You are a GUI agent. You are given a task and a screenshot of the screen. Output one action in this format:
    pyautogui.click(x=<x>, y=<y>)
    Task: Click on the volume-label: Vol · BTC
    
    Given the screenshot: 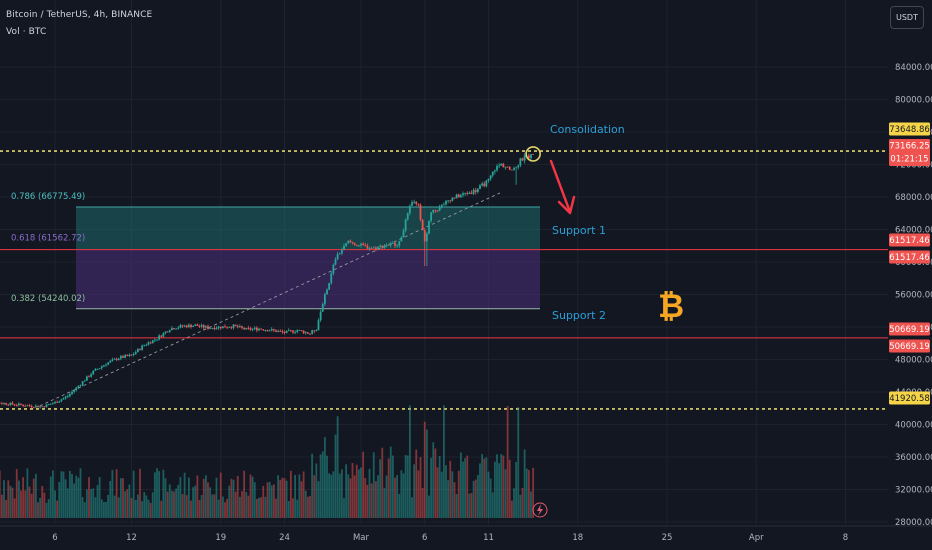 What is the action you would take?
    pyautogui.click(x=26, y=32)
    